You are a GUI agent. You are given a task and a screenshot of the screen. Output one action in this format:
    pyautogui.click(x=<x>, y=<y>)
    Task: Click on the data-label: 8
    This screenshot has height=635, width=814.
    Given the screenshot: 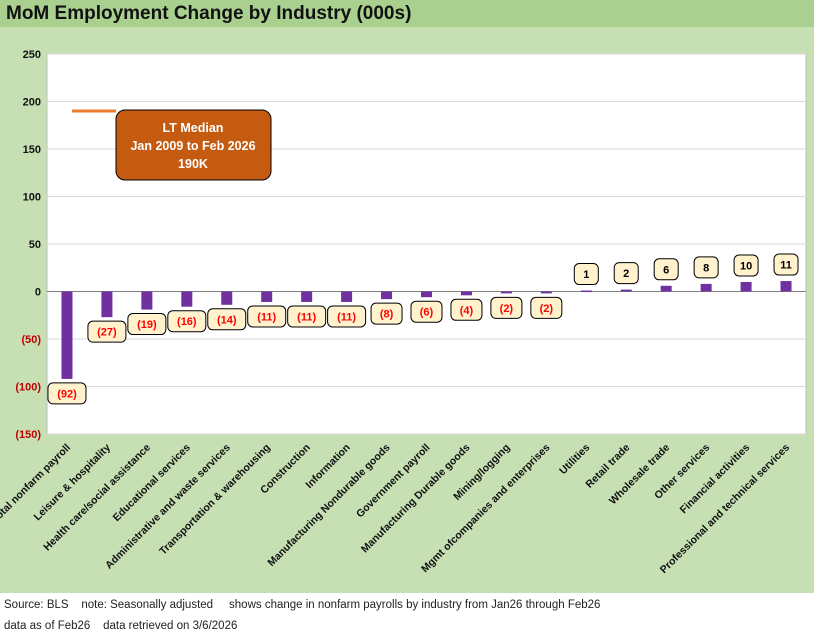 What is the action you would take?
    pyautogui.click(x=706, y=268)
    